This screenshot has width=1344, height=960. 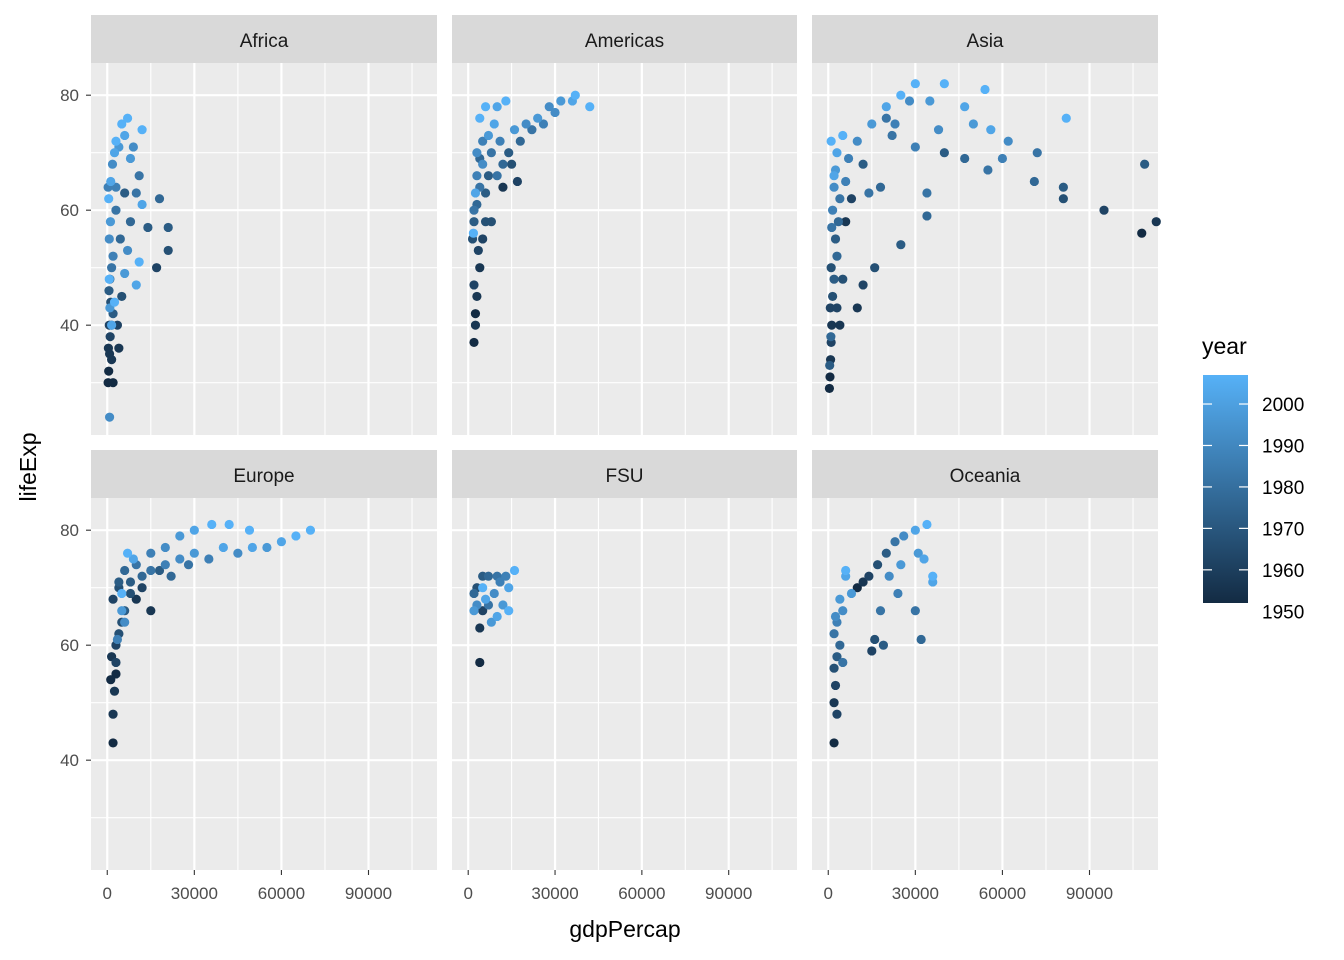 I want to click on facet-strip-label: Europe, so click(x=263, y=476).